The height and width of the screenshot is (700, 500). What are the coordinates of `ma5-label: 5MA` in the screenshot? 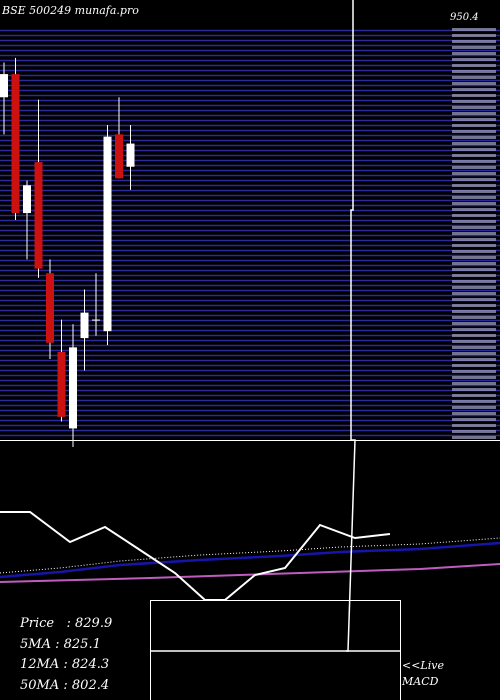 It's located at (35, 644).